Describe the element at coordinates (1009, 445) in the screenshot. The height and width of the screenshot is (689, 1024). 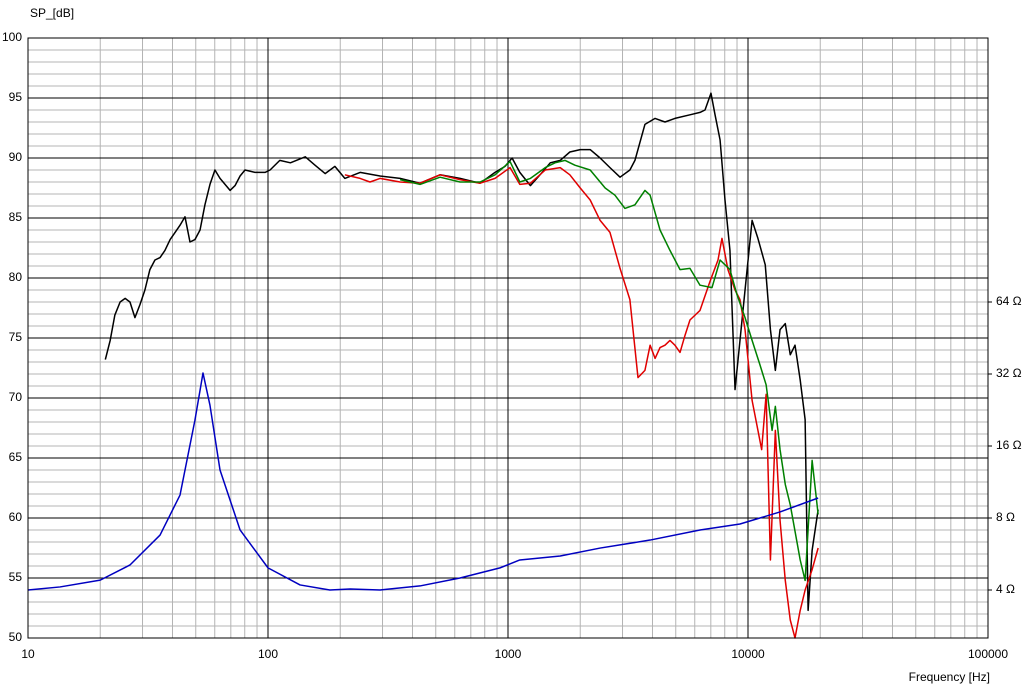
I see `y2-tick-label: 16 Ω` at that location.